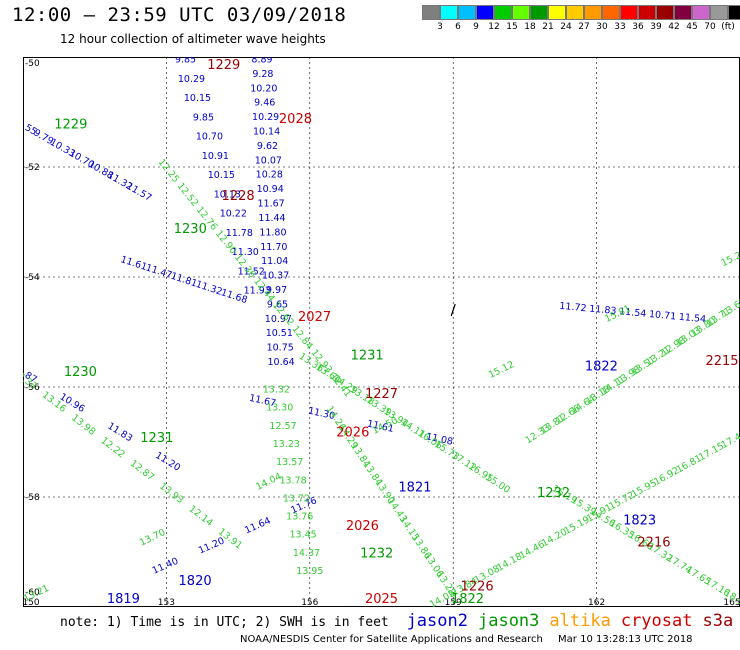 The height and width of the screenshot is (650, 740). I want to click on wave-height-point: 10.37, so click(275, 276).